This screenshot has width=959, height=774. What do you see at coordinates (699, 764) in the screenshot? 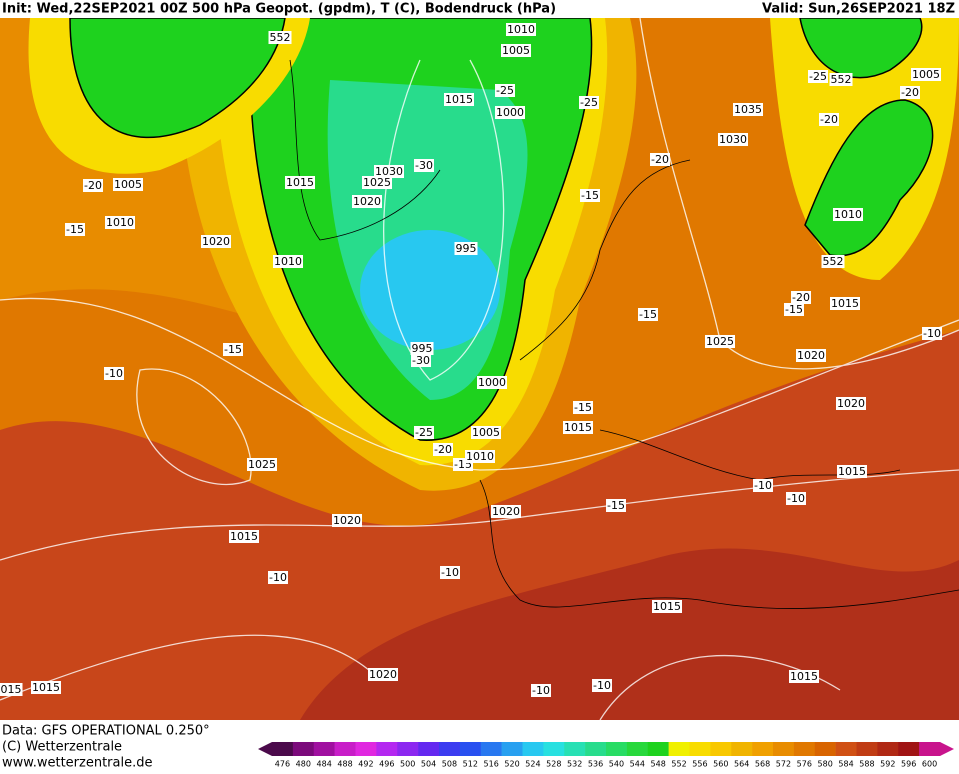
I see `colorbar-label: 556` at bounding box center [699, 764].